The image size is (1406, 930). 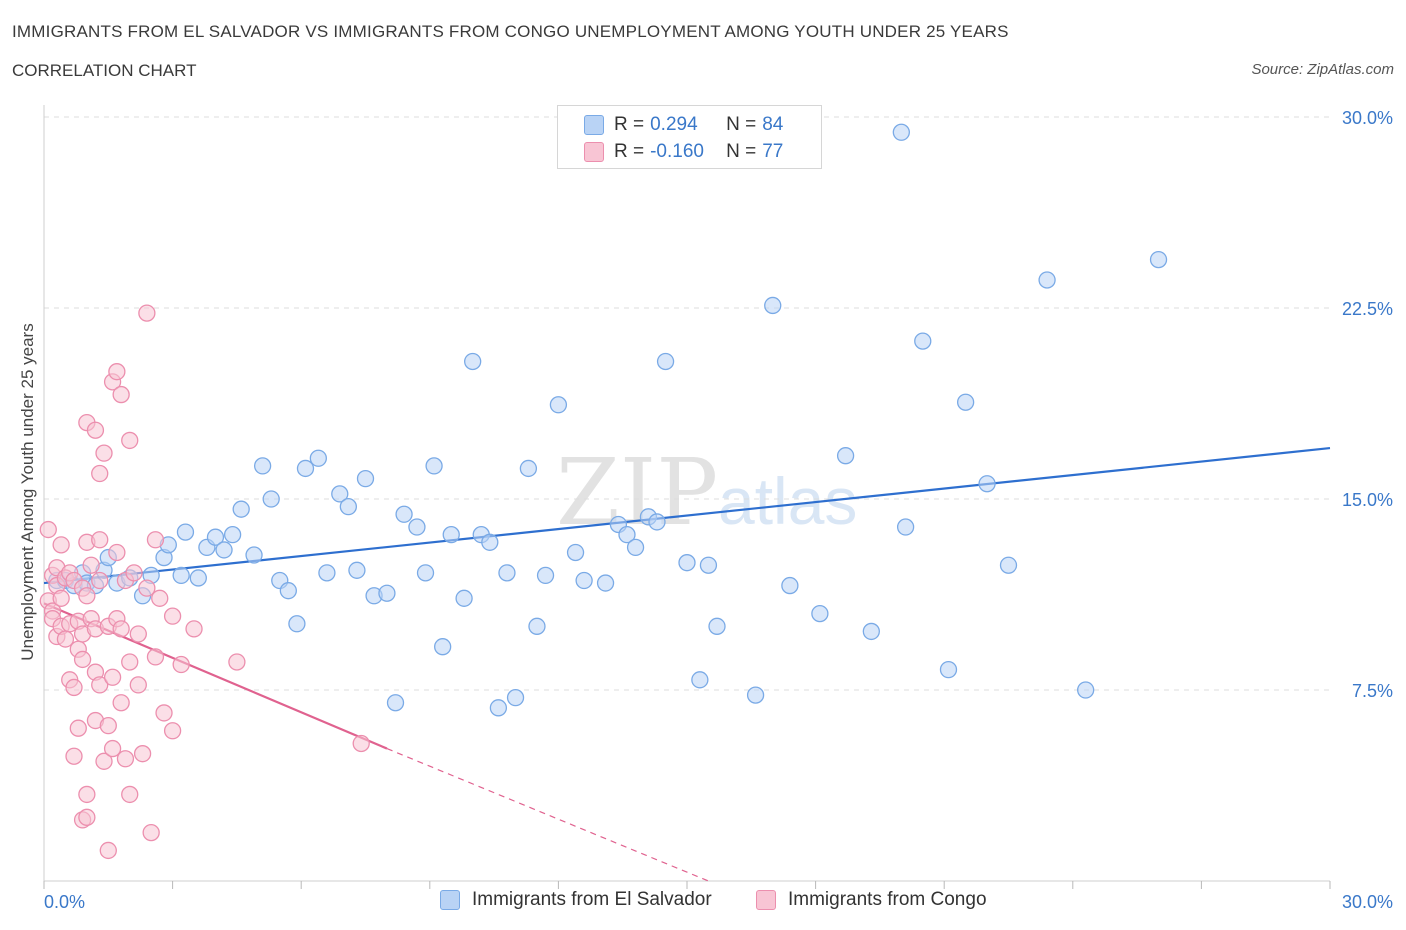 I want to click on watermark-zip: ZIP, so click(x=637, y=492).